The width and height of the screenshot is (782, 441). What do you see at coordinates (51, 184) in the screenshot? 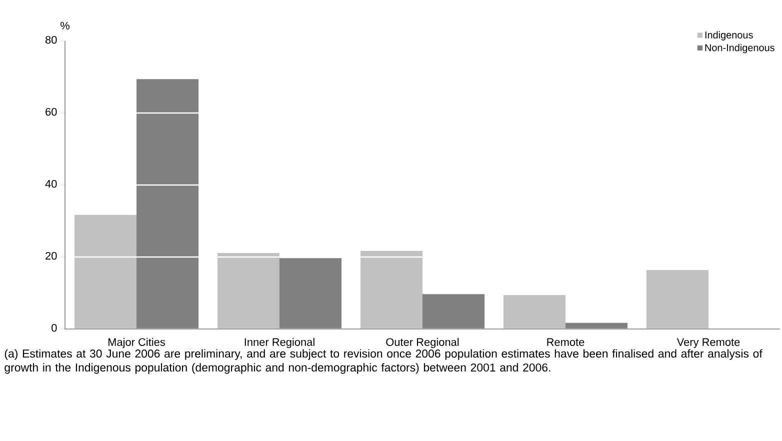
I see `y-tick-label: 40` at bounding box center [51, 184].